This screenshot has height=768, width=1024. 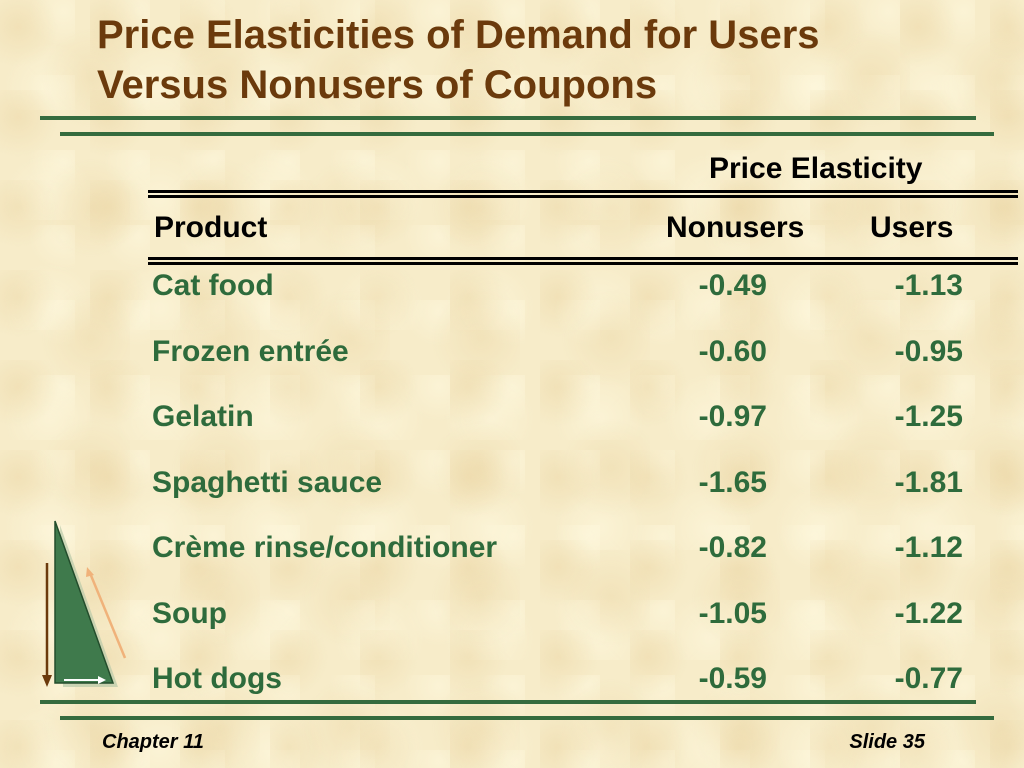 I want to click on cell-nonusers: -1.05, so click(x=732, y=613).